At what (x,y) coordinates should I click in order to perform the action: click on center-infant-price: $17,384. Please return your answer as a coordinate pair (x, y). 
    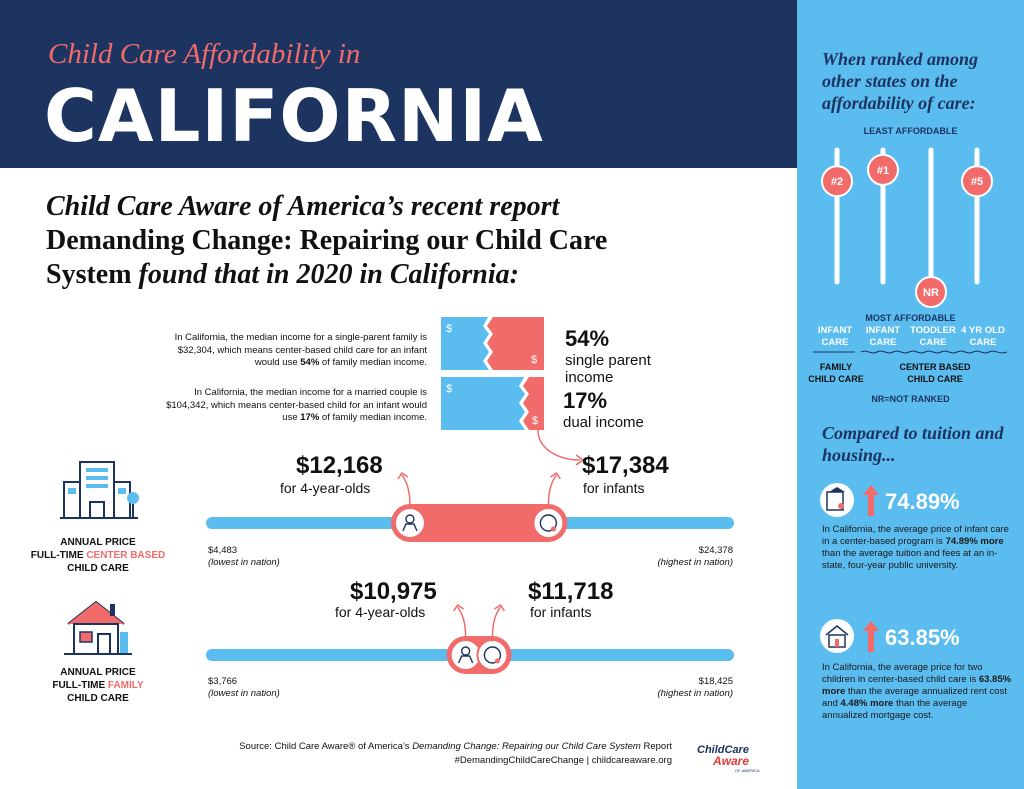
    Looking at the image, I should click on (625, 465).